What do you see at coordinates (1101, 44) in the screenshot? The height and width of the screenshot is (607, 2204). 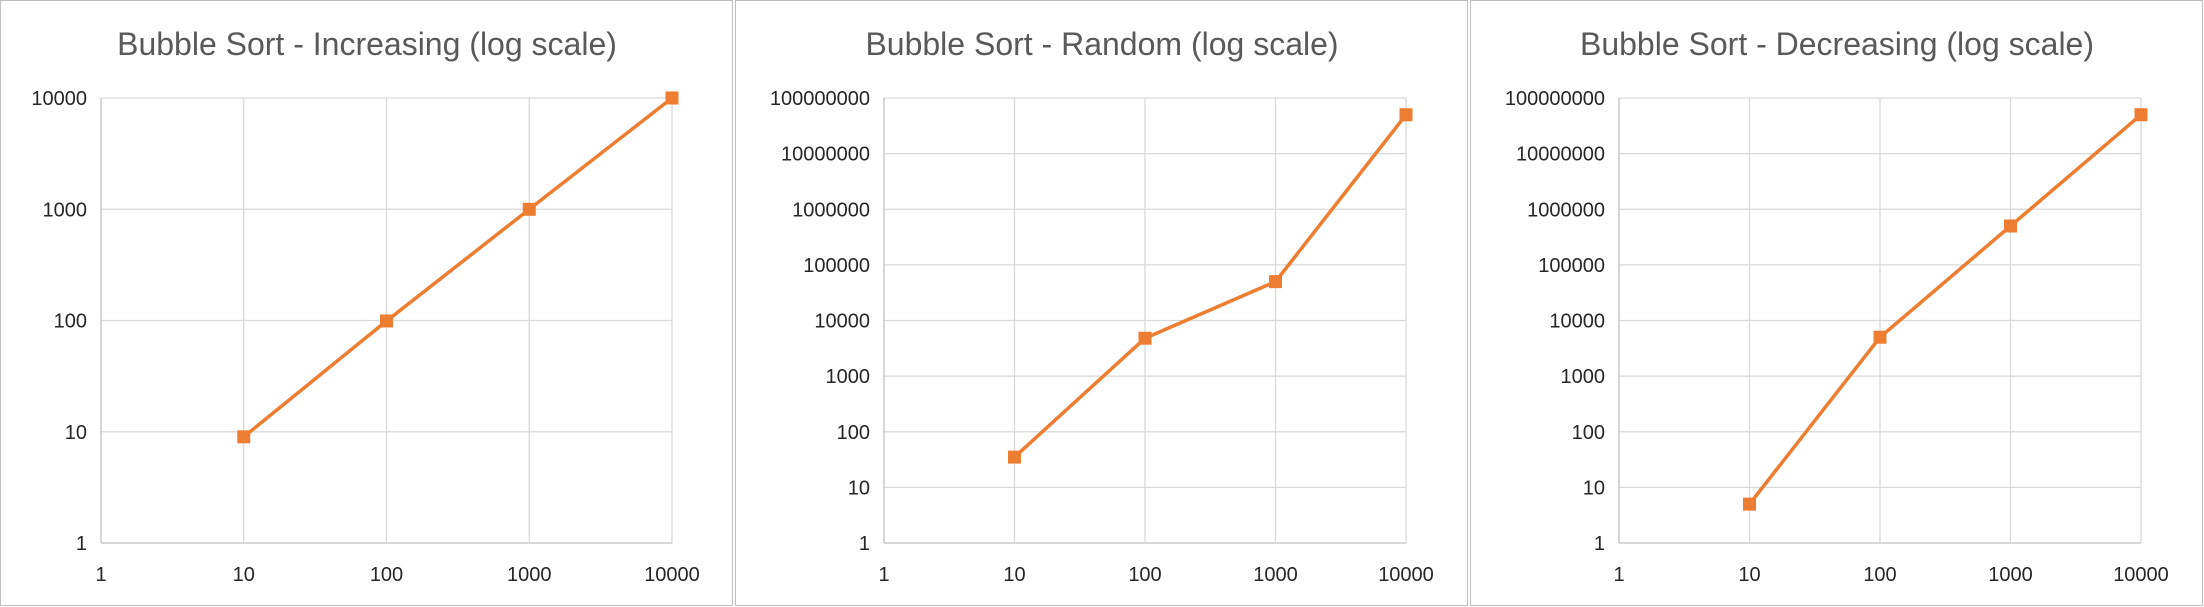 I see `chart-title: Bubble Sort - Random (log scale)` at bounding box center [1101, 44].